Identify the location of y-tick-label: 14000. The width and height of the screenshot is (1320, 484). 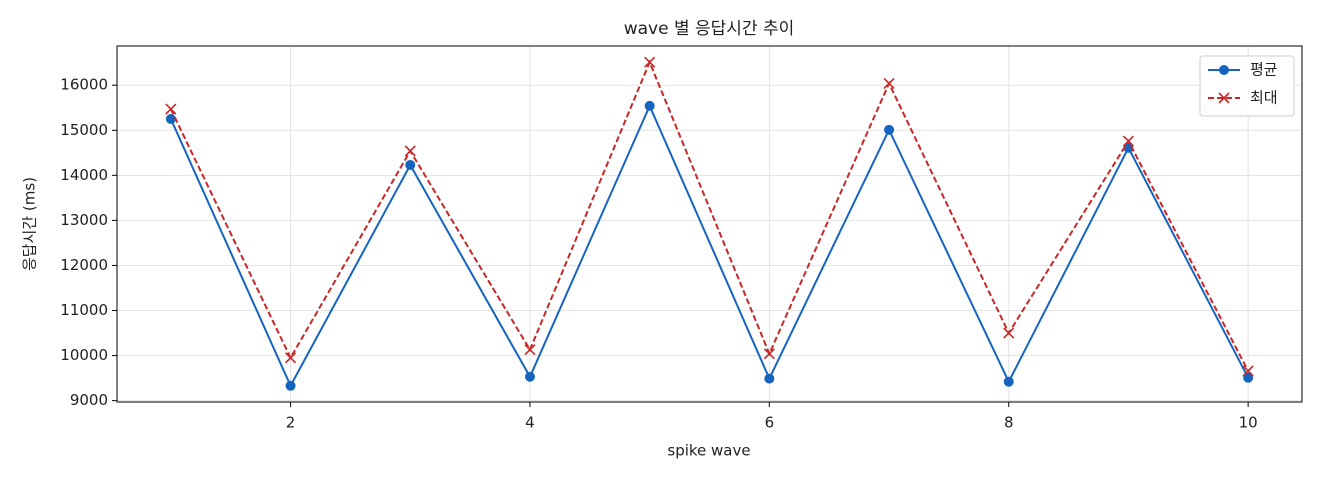
(84, 175).